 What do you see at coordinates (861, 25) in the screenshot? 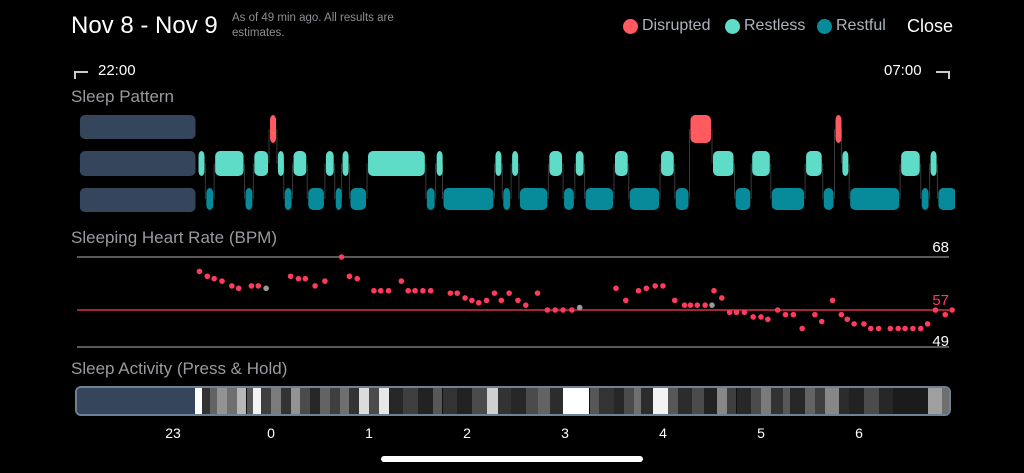
I see `legend-restful-label: Restful` at bounding box center [861, 25].